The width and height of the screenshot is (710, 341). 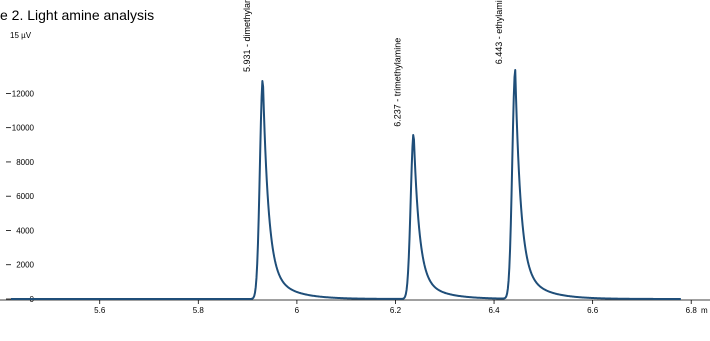 I want to click on y-tick-label: 10000, so click(x=23, y=128).